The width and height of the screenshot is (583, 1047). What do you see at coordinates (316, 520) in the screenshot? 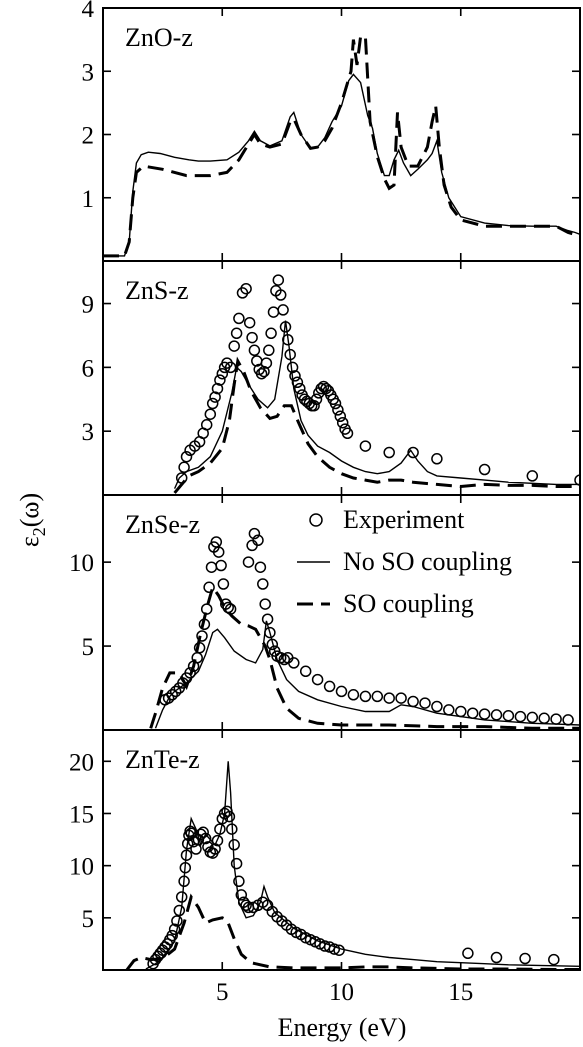
I see `legend-marker-experiment` at bounding box center [316, 520].